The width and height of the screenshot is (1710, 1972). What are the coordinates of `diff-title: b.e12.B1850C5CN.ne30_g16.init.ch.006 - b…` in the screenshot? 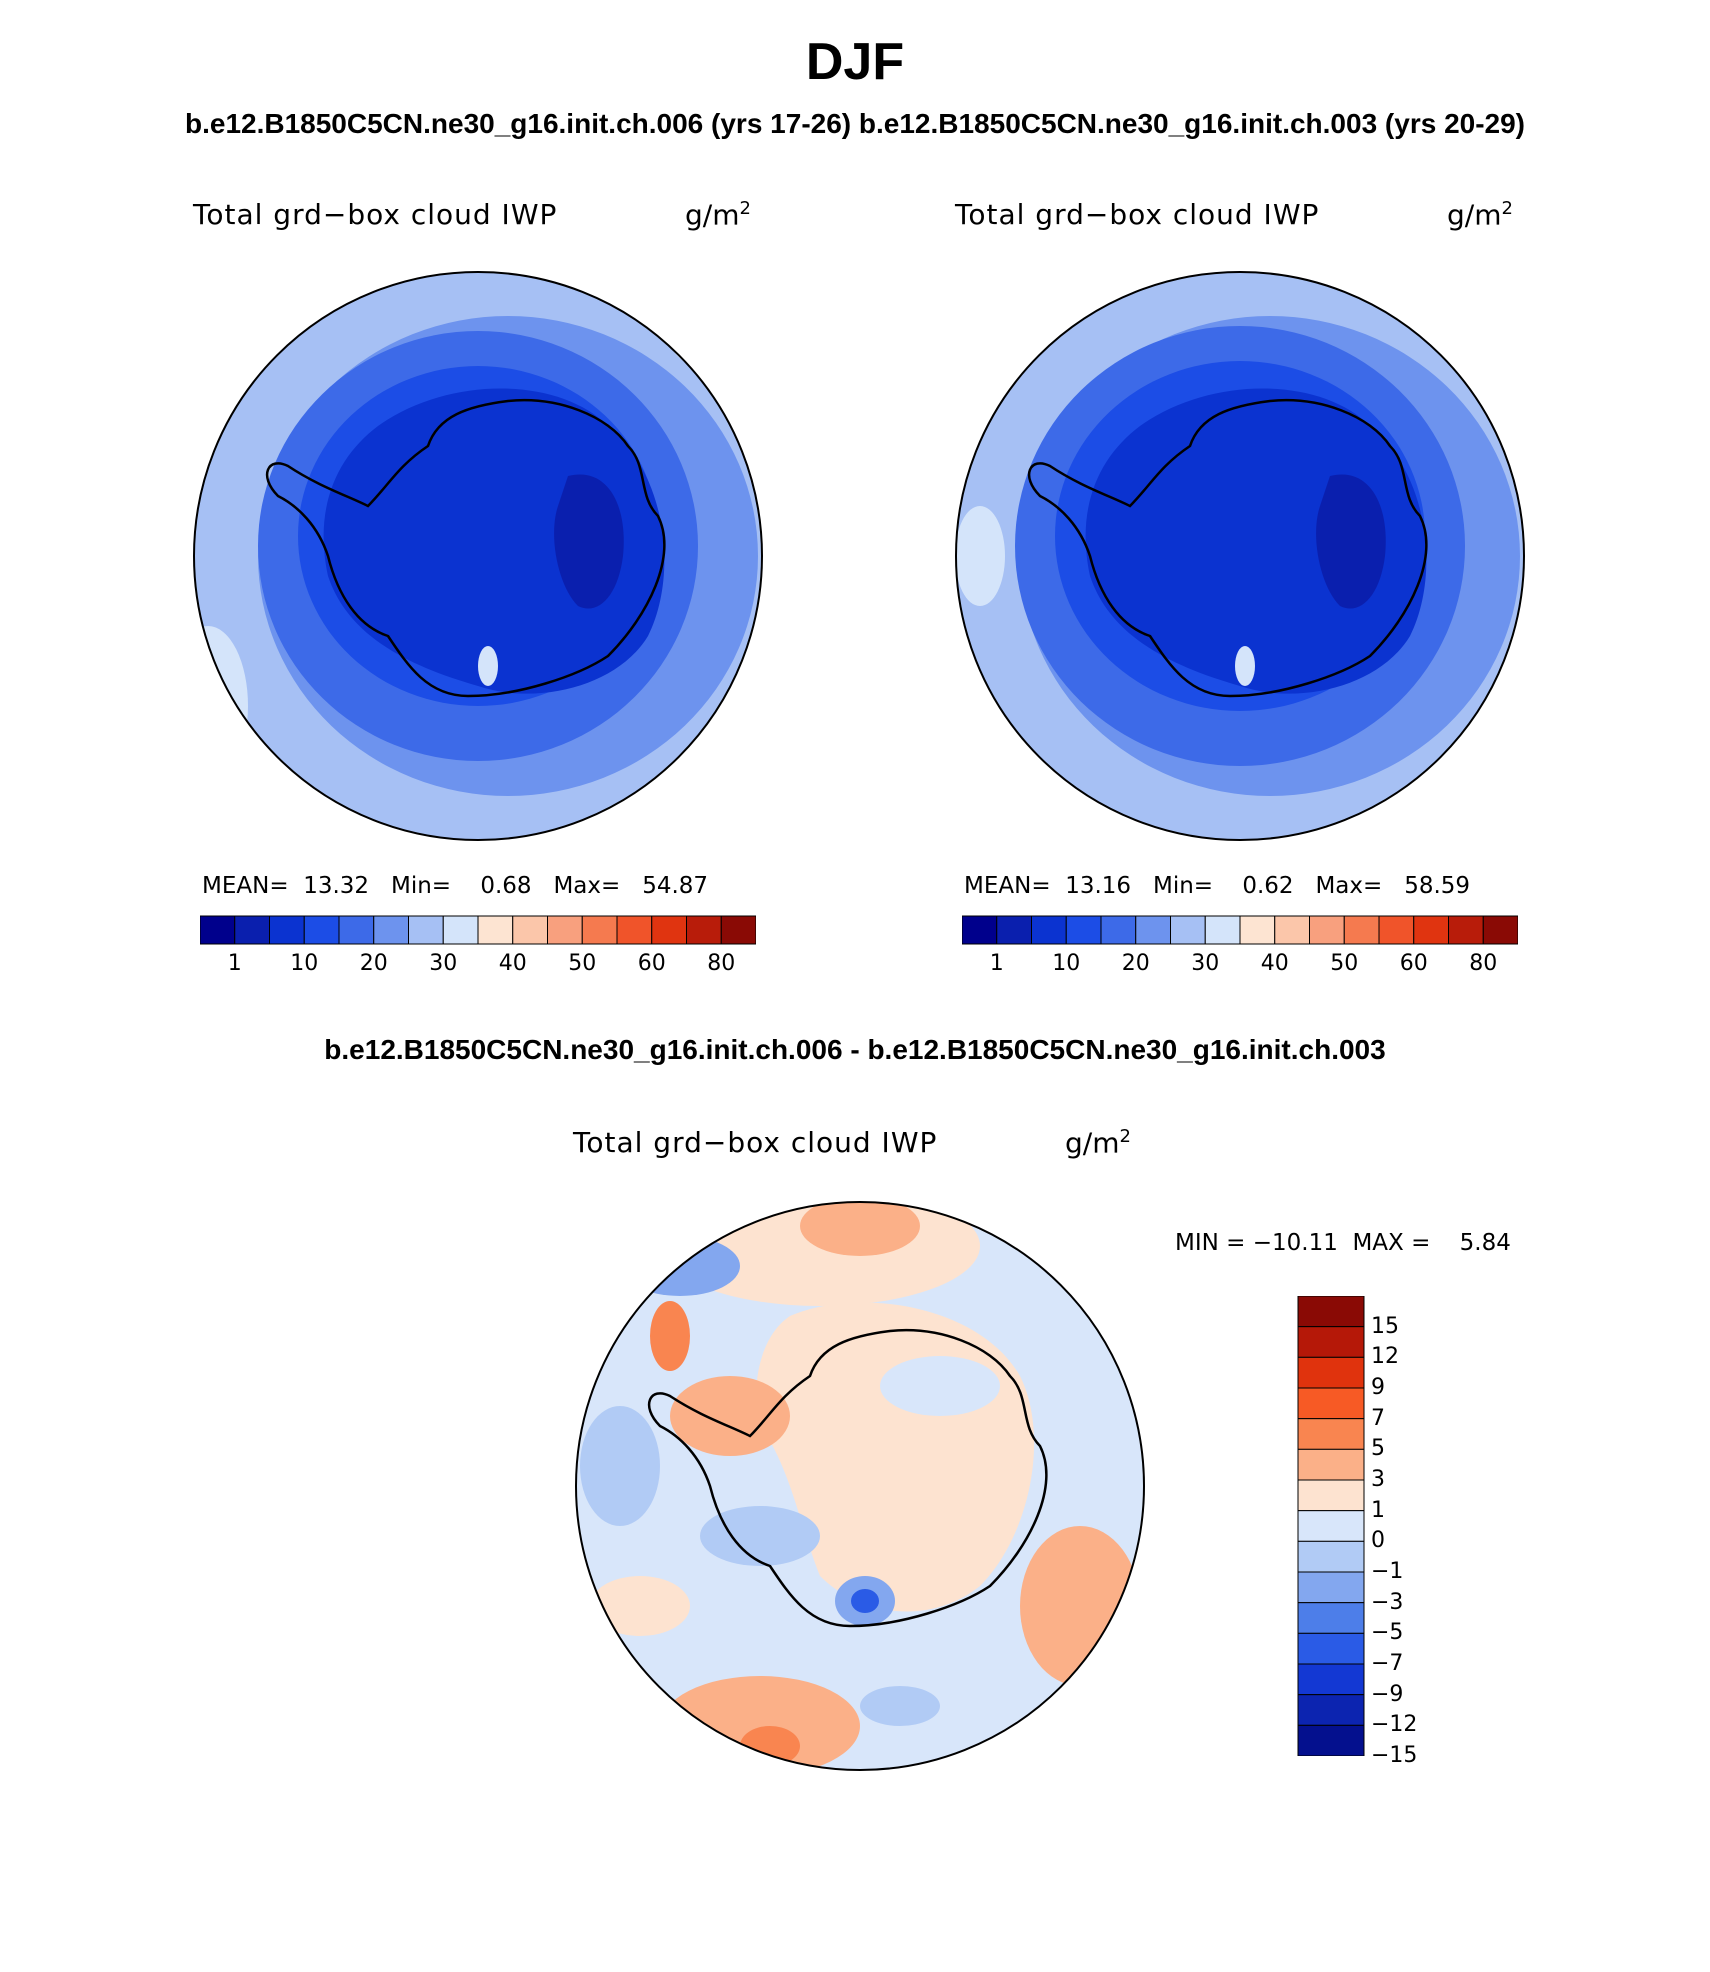 It's located at (855, 1049).